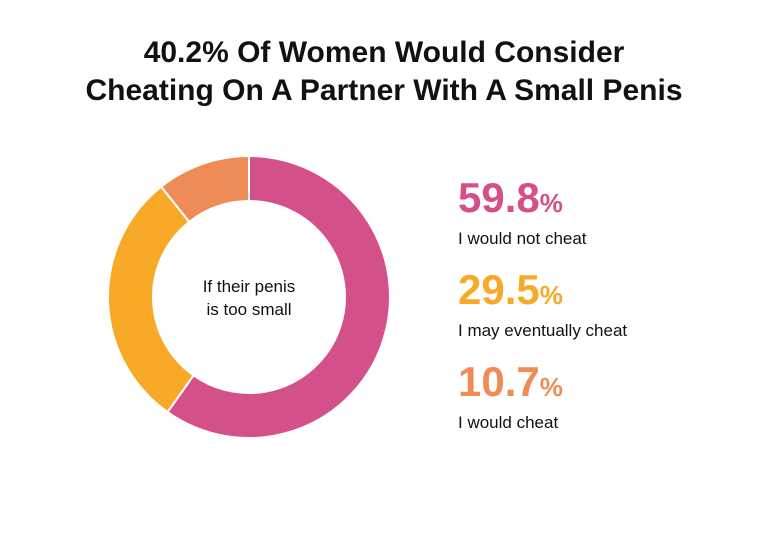 Image resolution: width=768 pixels, height=560 pixels. I want to click on center-label: is too small, so click(248, 309).